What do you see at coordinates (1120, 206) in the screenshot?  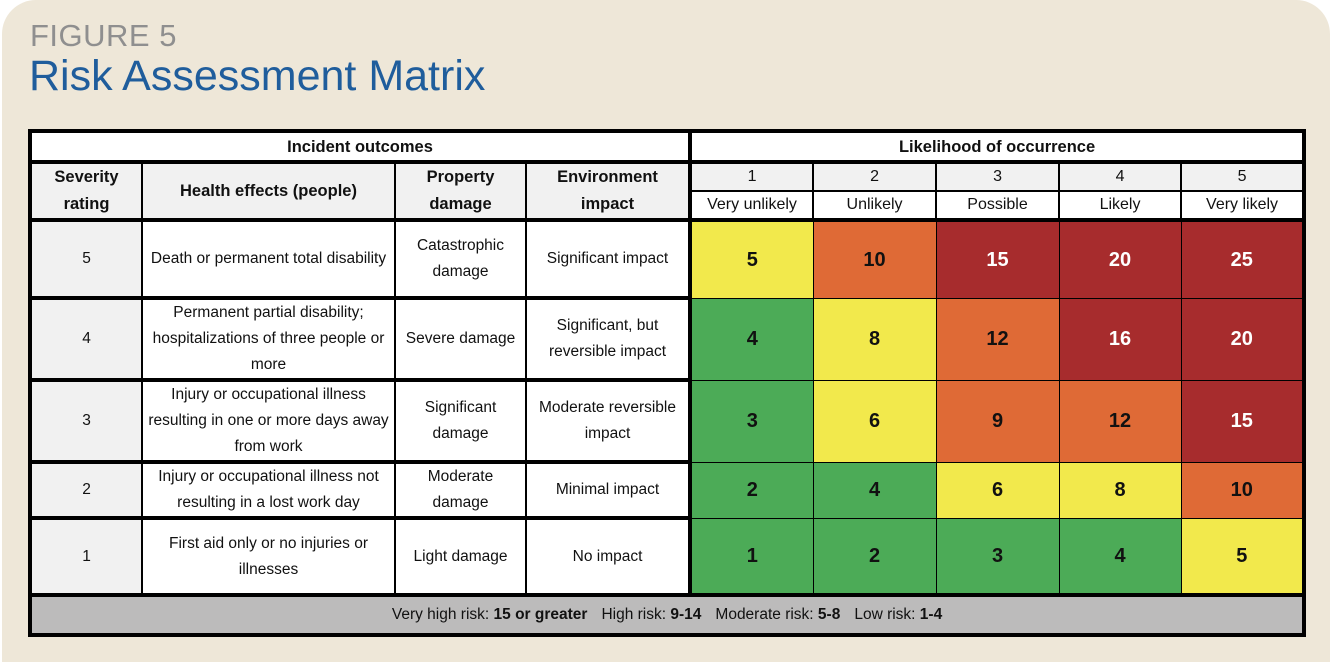 I see `likelihood-label: Likely` at bounding box center [1120, 206].